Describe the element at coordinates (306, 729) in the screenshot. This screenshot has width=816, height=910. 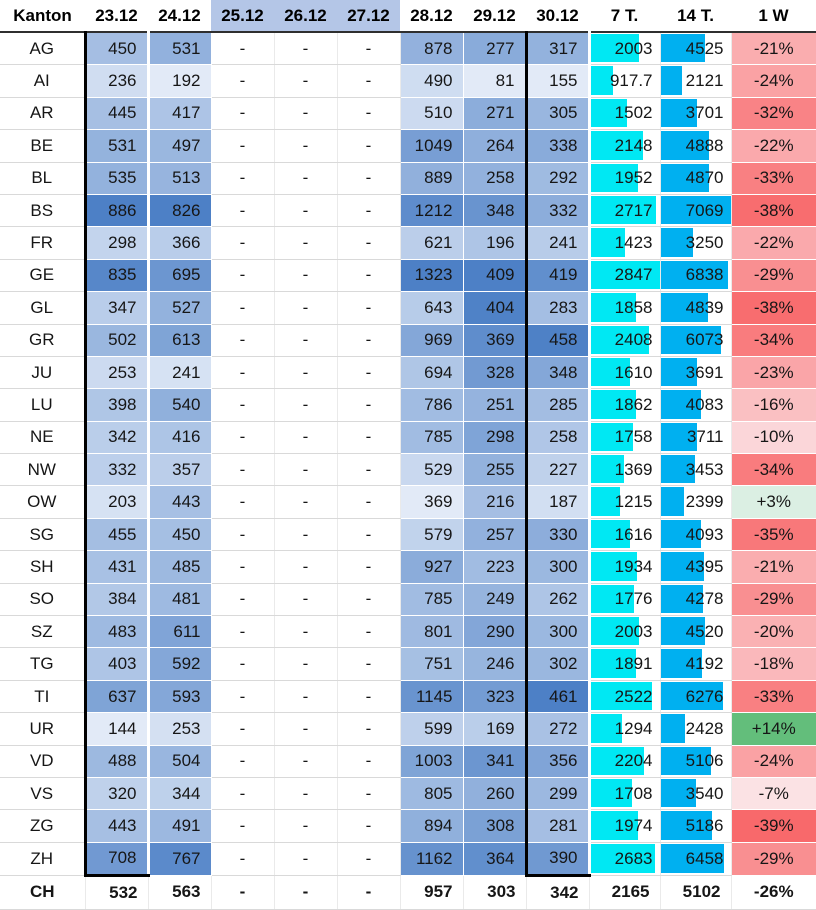
I see `cell-ur-26-12: -` at that location.